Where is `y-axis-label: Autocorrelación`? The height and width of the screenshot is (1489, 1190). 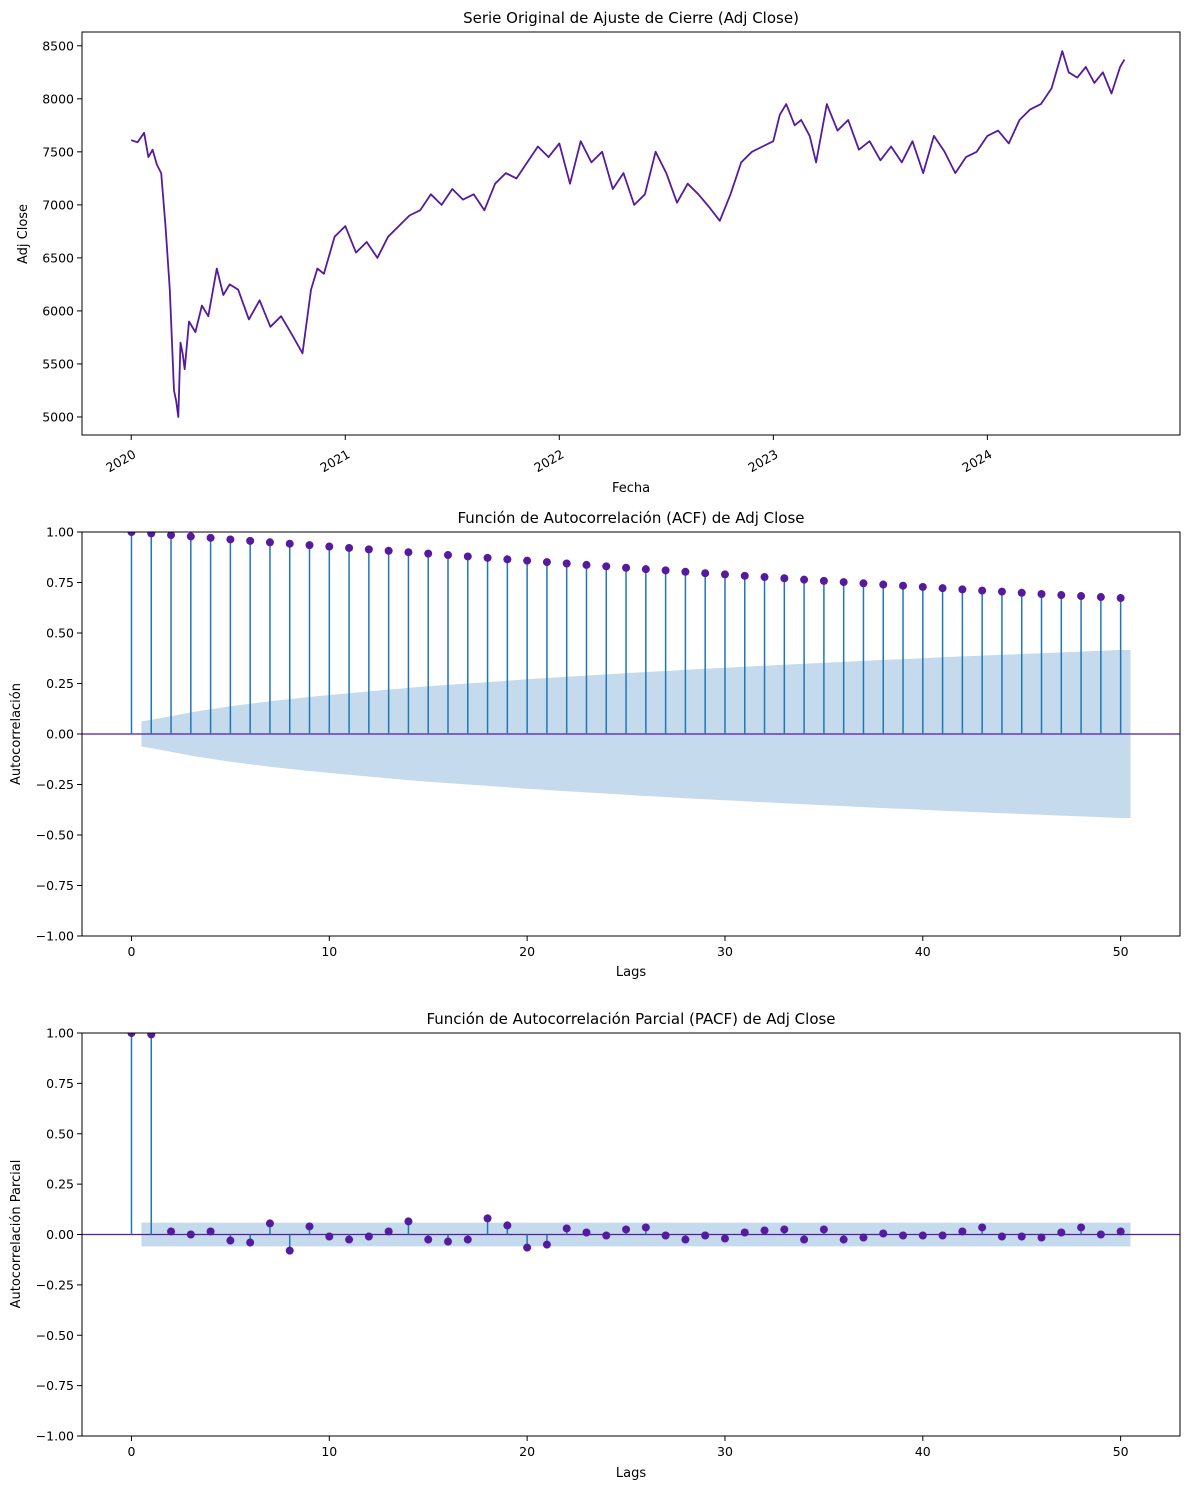
y-axis-label: Autocorrelación is located at coordinates (16, 734).